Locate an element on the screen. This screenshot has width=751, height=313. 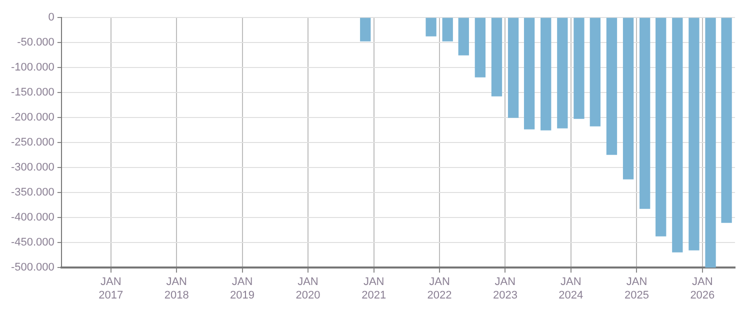
y-tick-label: -300.000 is located at coordinates (32, 168).